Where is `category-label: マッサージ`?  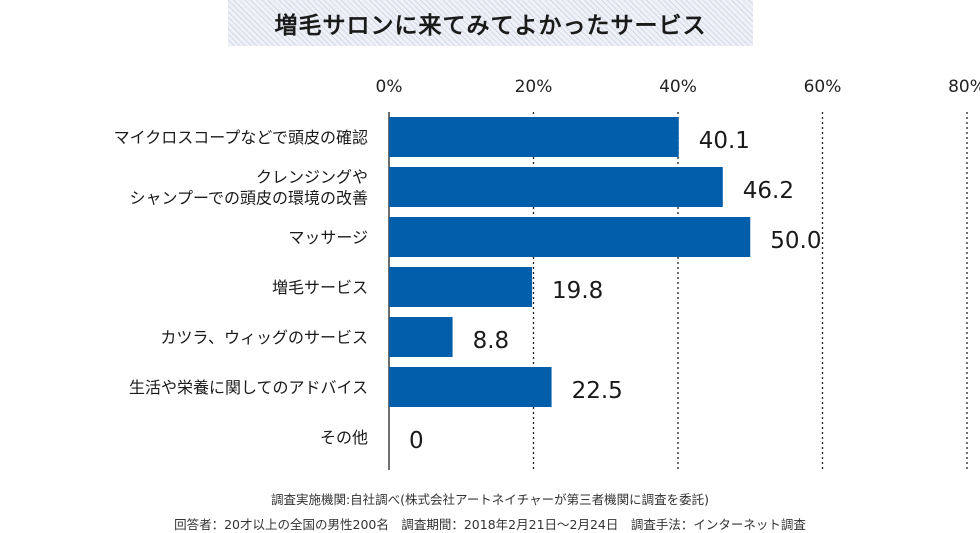 category-label: マッサージ is located at coordinates (328, 237).